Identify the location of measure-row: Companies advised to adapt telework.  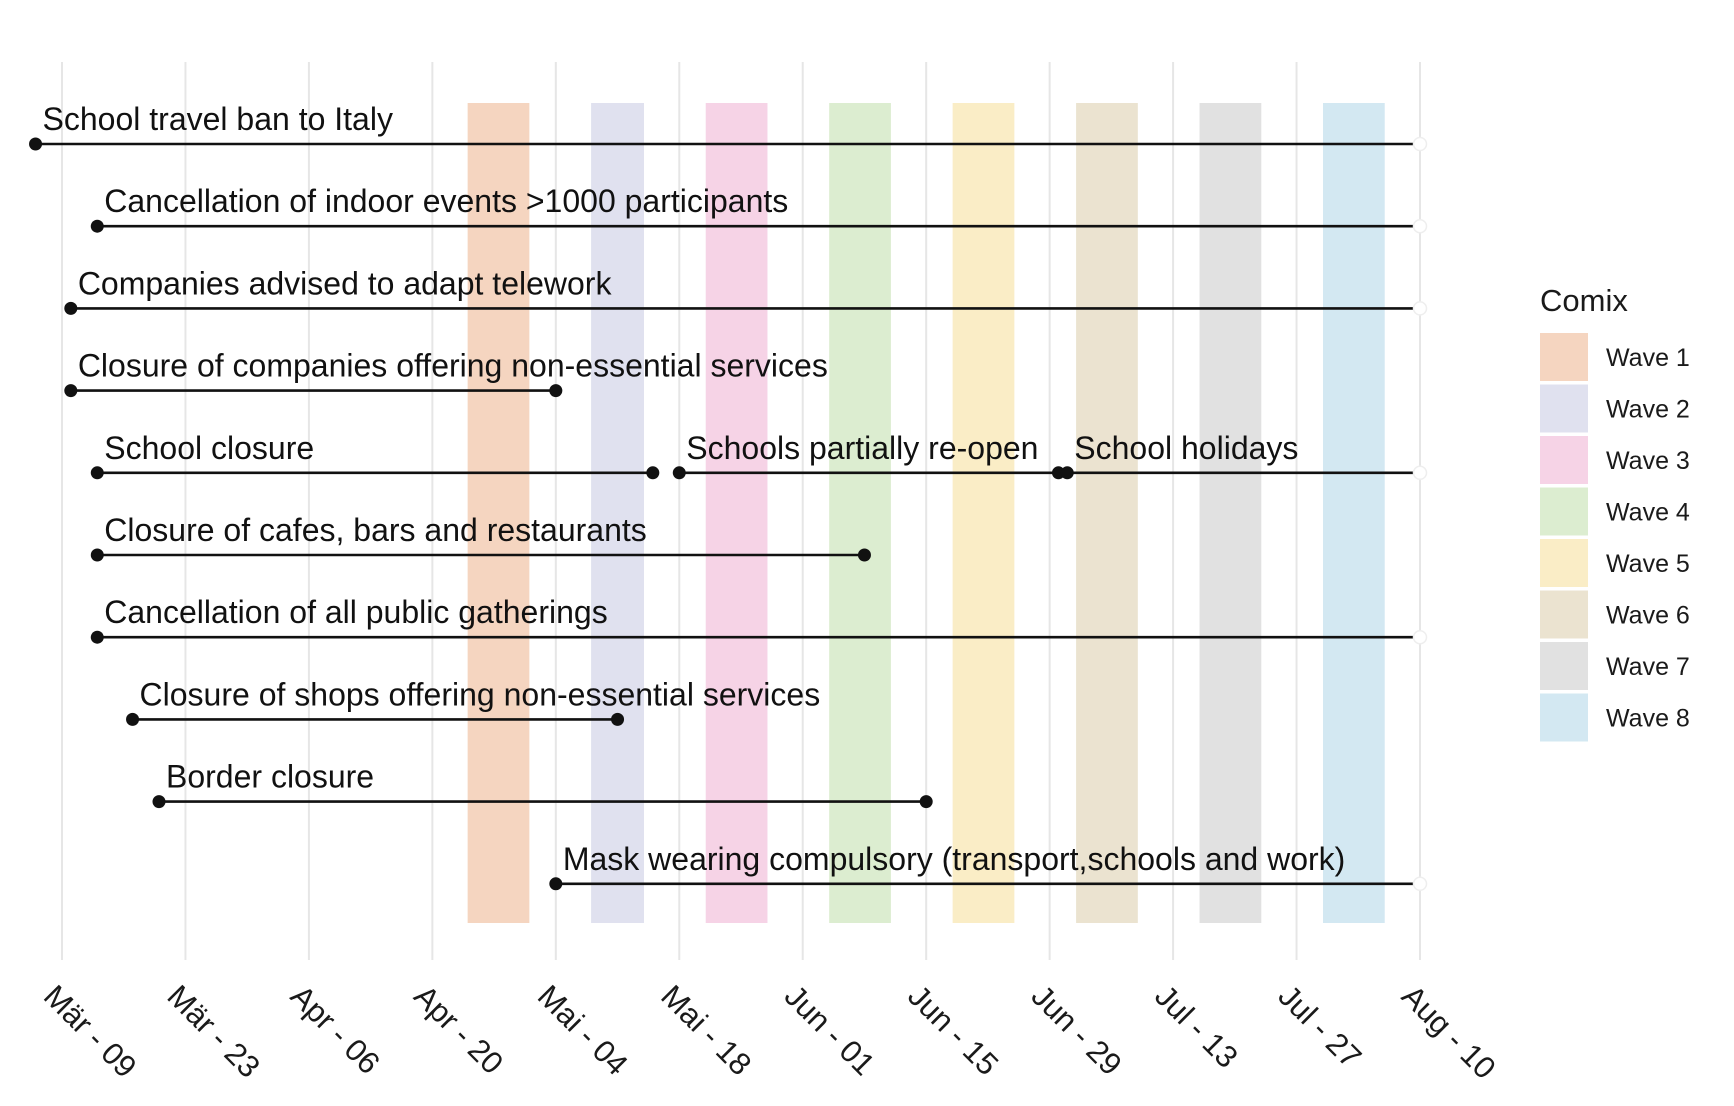
(746, 290).